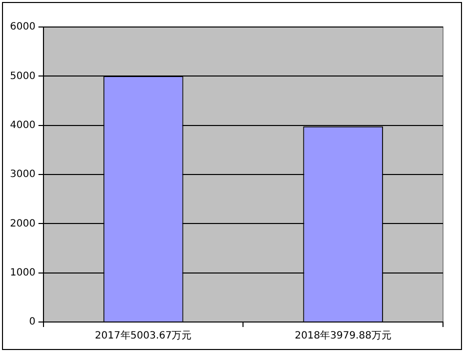  I want to click on y-tick-label: 5000, so click(23, 76).